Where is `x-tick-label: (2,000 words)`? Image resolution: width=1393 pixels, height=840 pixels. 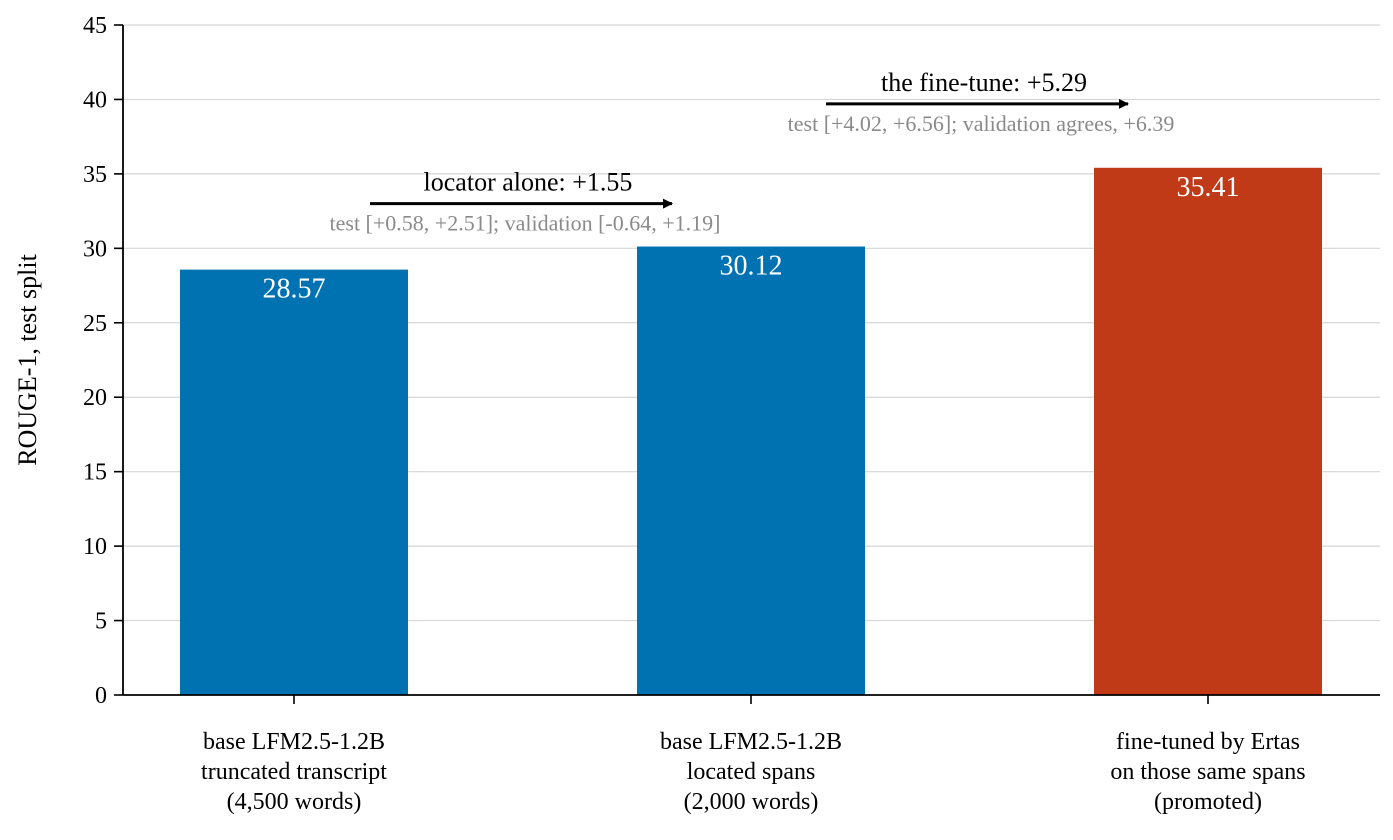 x-tick-label: (2,000 words) is located at coordinates (751, 802).